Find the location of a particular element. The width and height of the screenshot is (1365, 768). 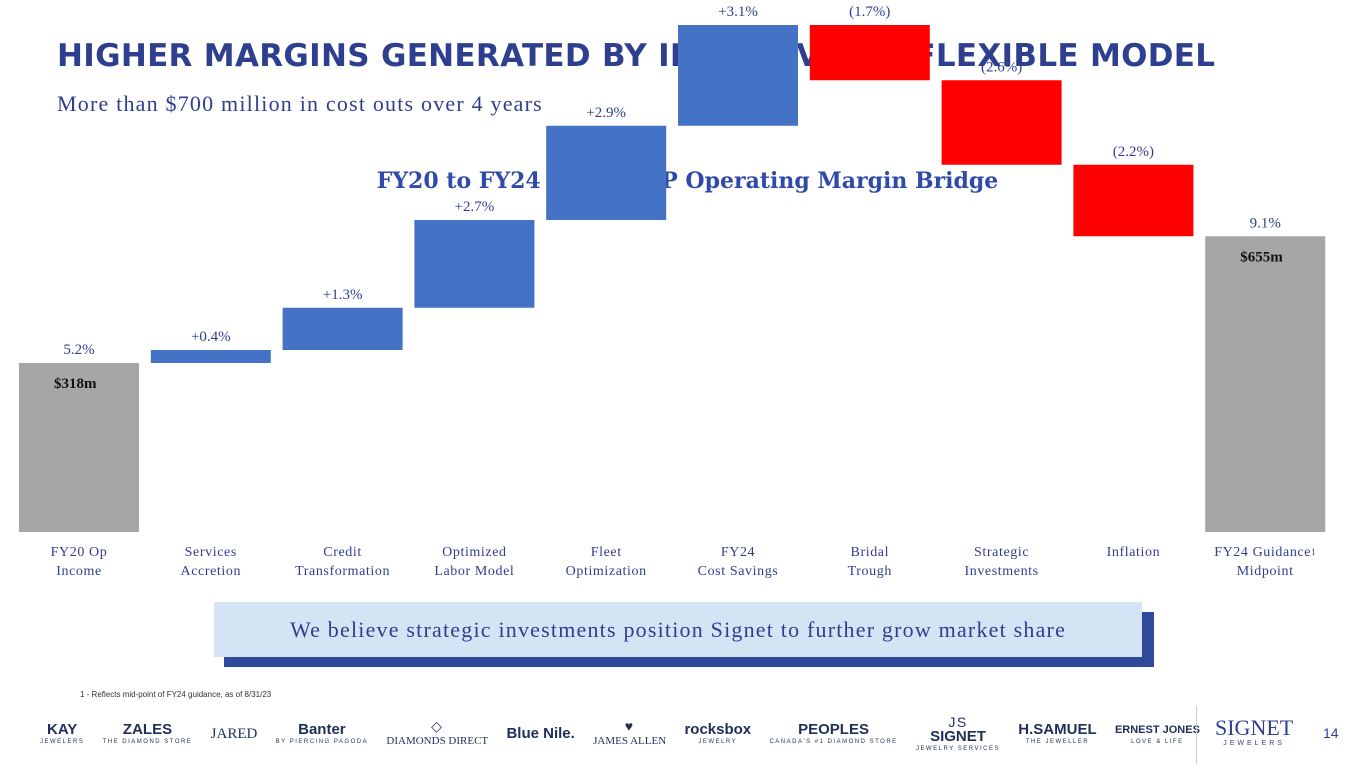

category-label-9: Inflation is located at coordinates (1133, 552).